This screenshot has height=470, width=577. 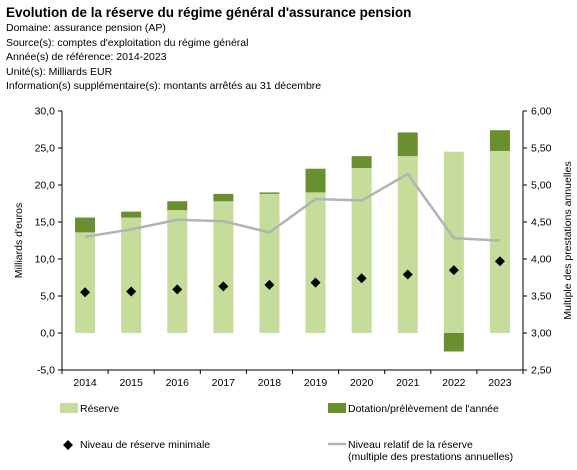 What do you see at coordinates (541, 223) in the screenshot?
I see `y-right-tick-label: 4,50` at bounding box center [541, 223].